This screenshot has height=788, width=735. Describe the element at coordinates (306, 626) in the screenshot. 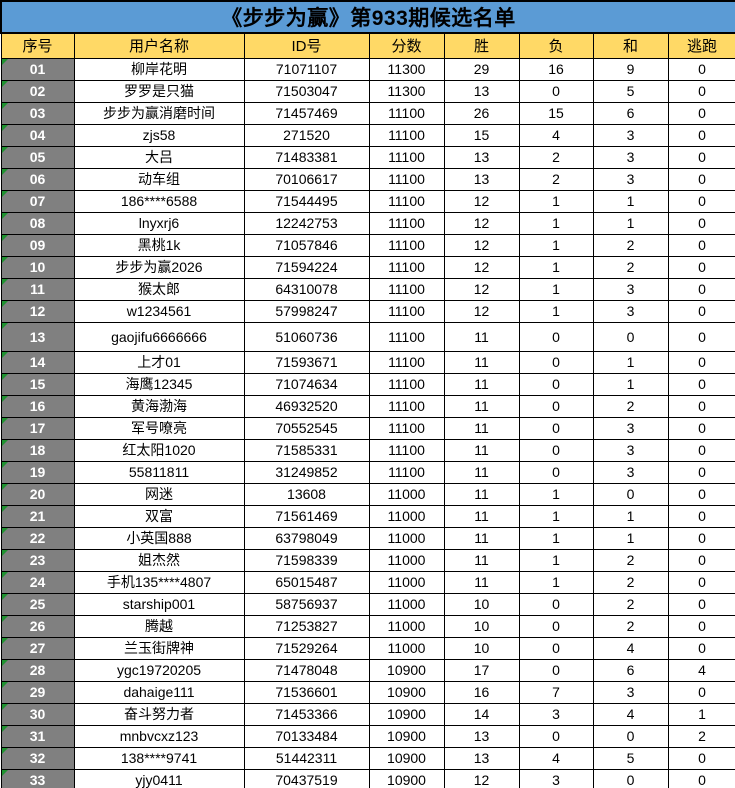

I see `id-cell: 71253827` at that location.